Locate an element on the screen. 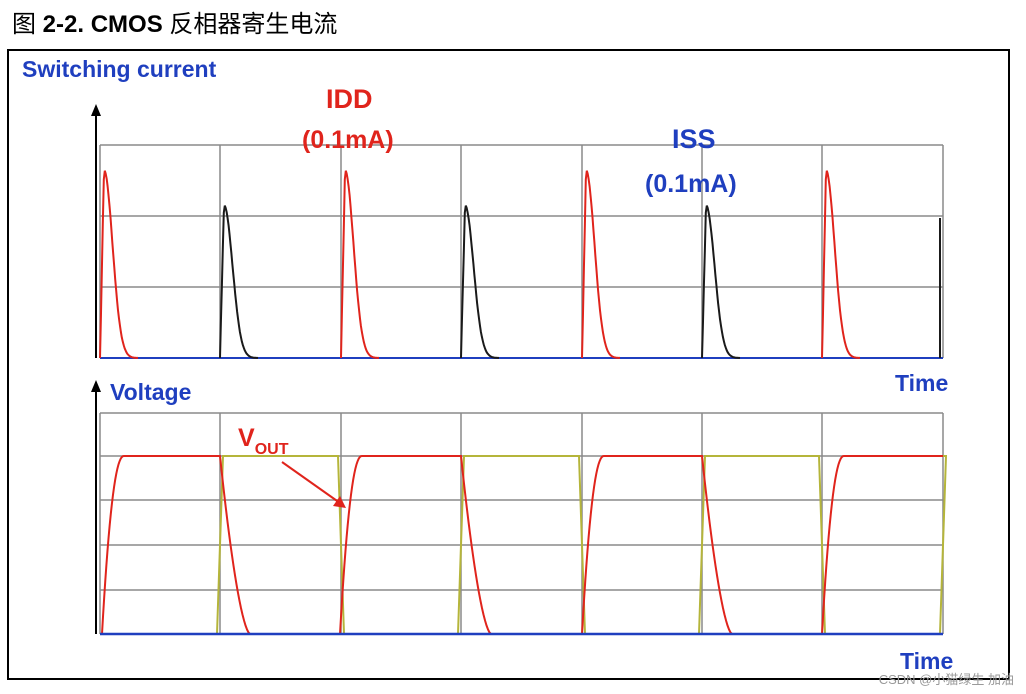 This screenshot has height=694, width=1026. vout-label: VOUT is located at coordinates (263, 441).